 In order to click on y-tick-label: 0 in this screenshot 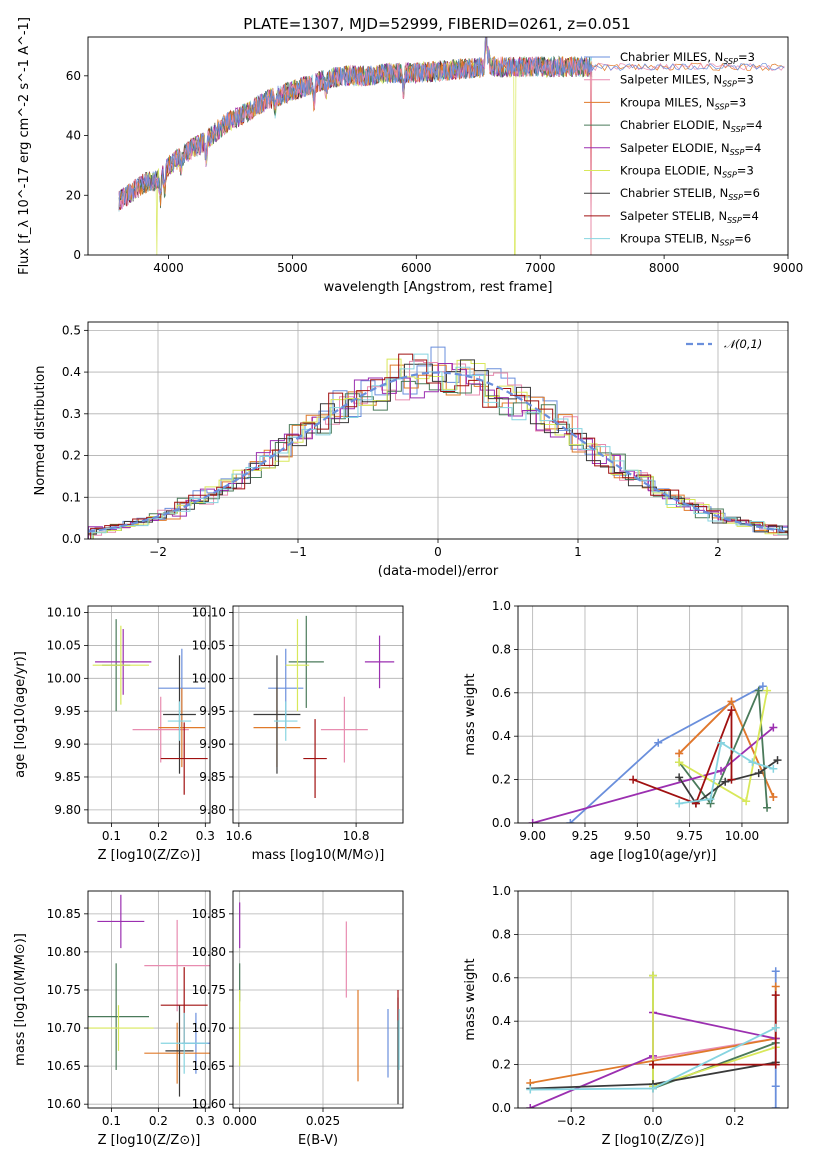, I will do `click(77, 255)`.